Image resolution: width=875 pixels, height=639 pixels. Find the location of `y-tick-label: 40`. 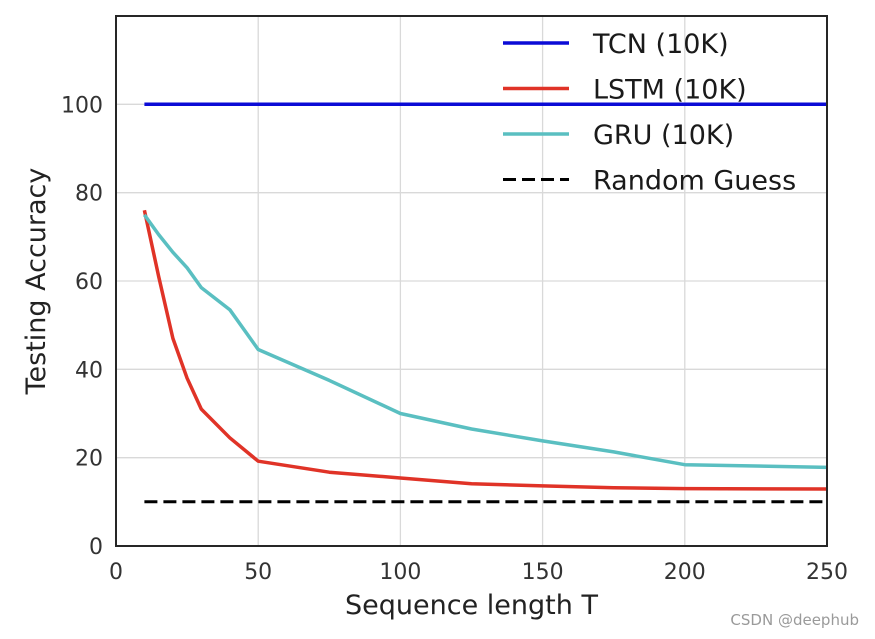

y-tick-label: 40 is located at coordinates (89, 370).